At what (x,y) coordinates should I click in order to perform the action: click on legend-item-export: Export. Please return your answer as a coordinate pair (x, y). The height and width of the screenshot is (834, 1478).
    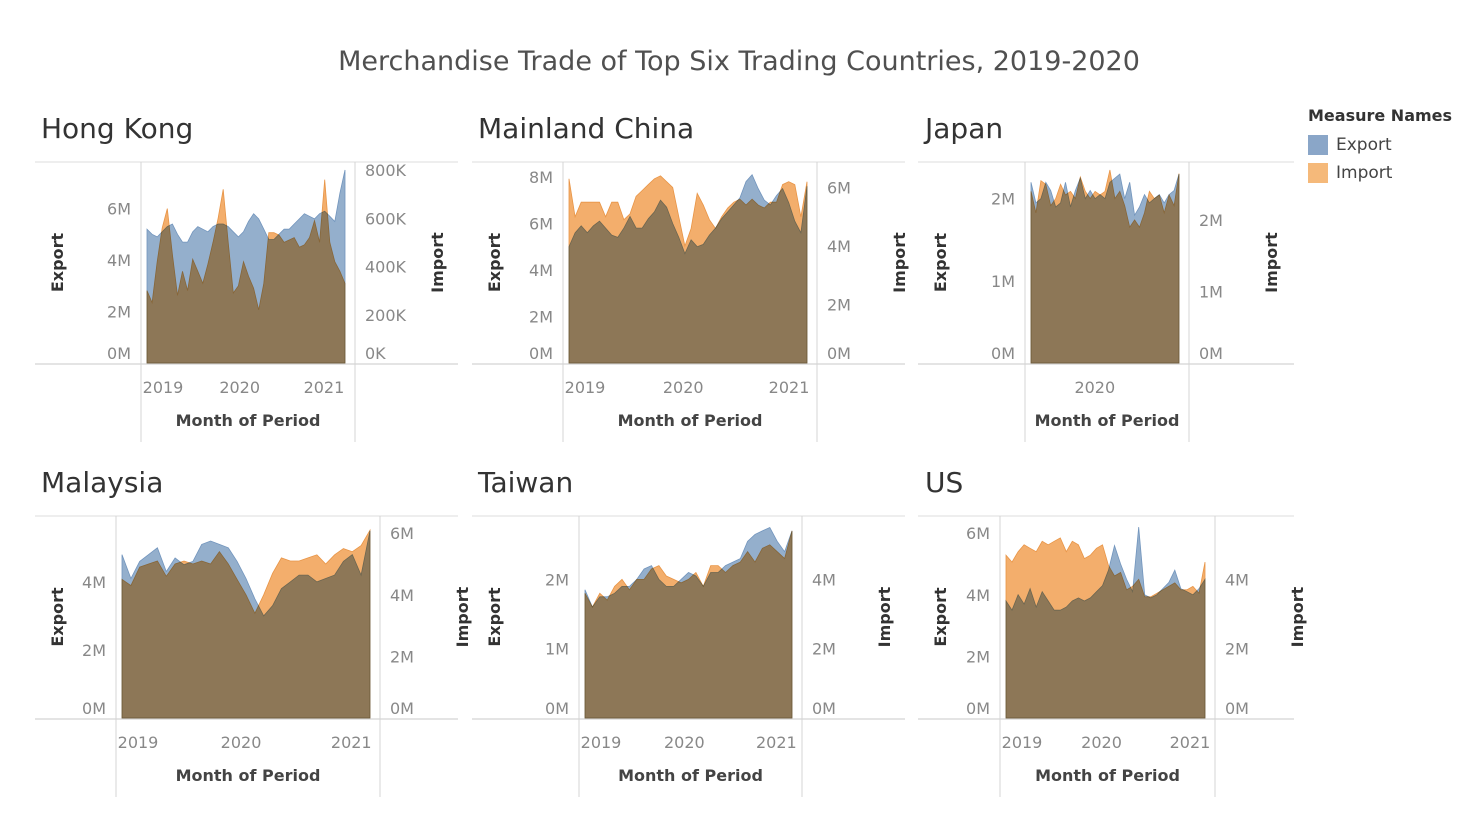
    Looking at the image, I should click on (1380, 145).